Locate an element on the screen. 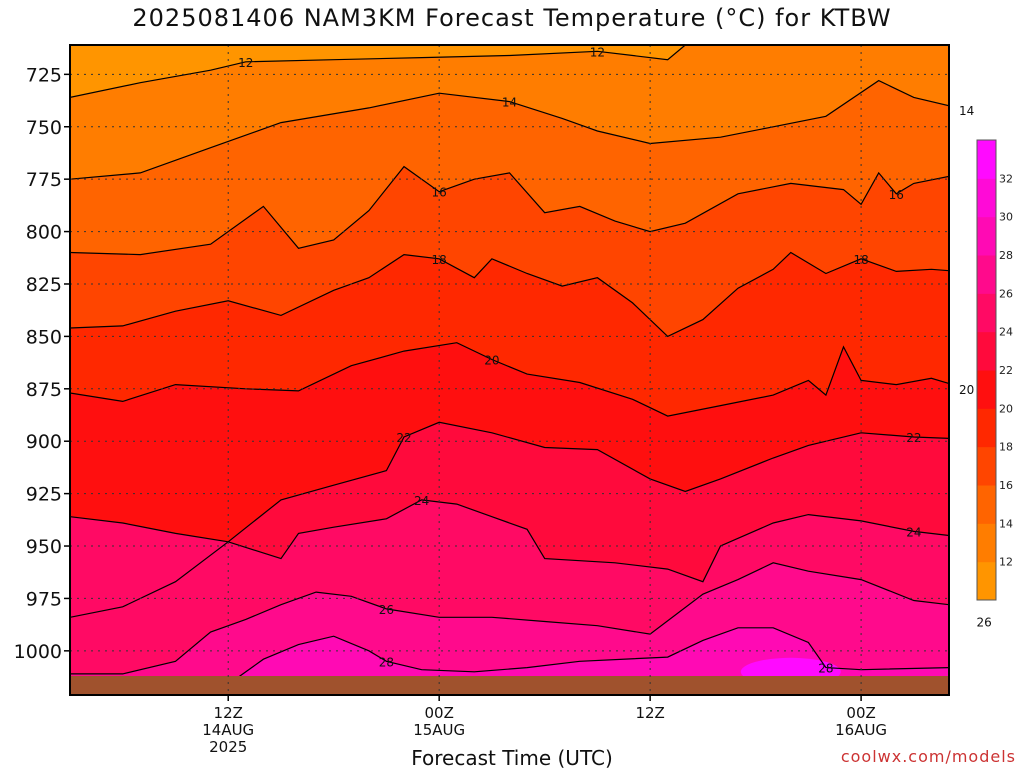  legend-tick-26: 26 is located at coordinates (1006, 293).